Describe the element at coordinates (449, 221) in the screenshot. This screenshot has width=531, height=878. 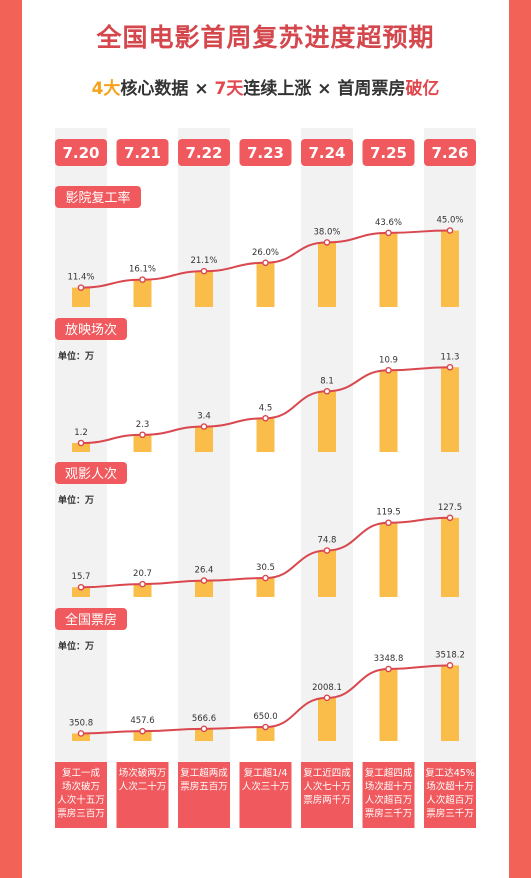
I see `data-label: 45.0%` at that location.